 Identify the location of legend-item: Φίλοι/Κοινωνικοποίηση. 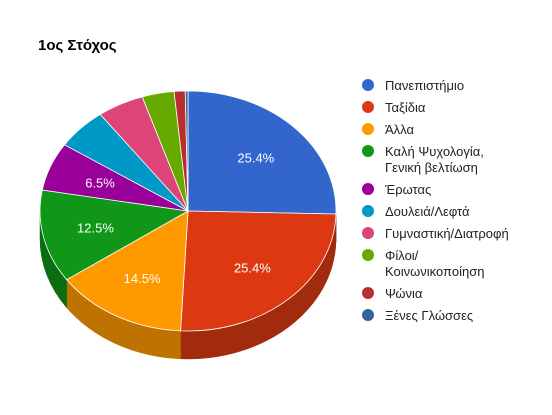
(423, 263).